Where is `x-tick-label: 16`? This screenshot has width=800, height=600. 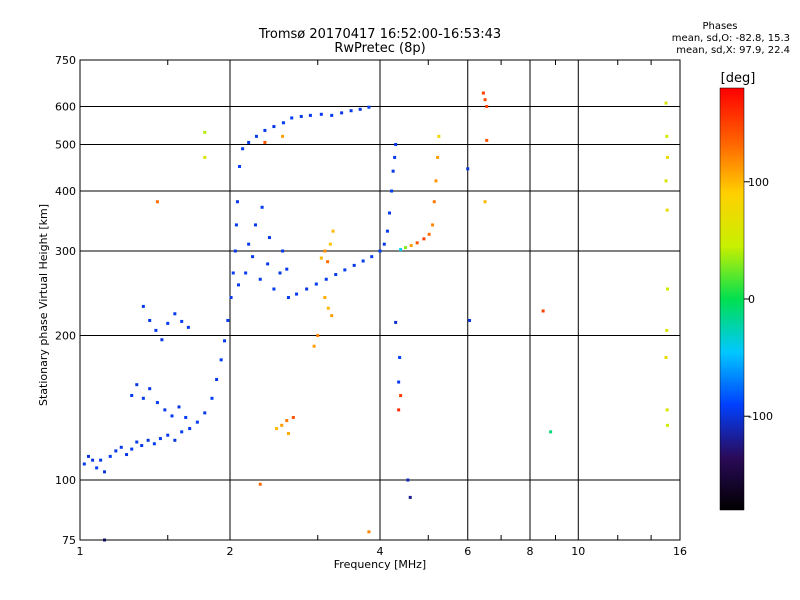
x-tick-label: 16 is located at coordinates (680, 551).